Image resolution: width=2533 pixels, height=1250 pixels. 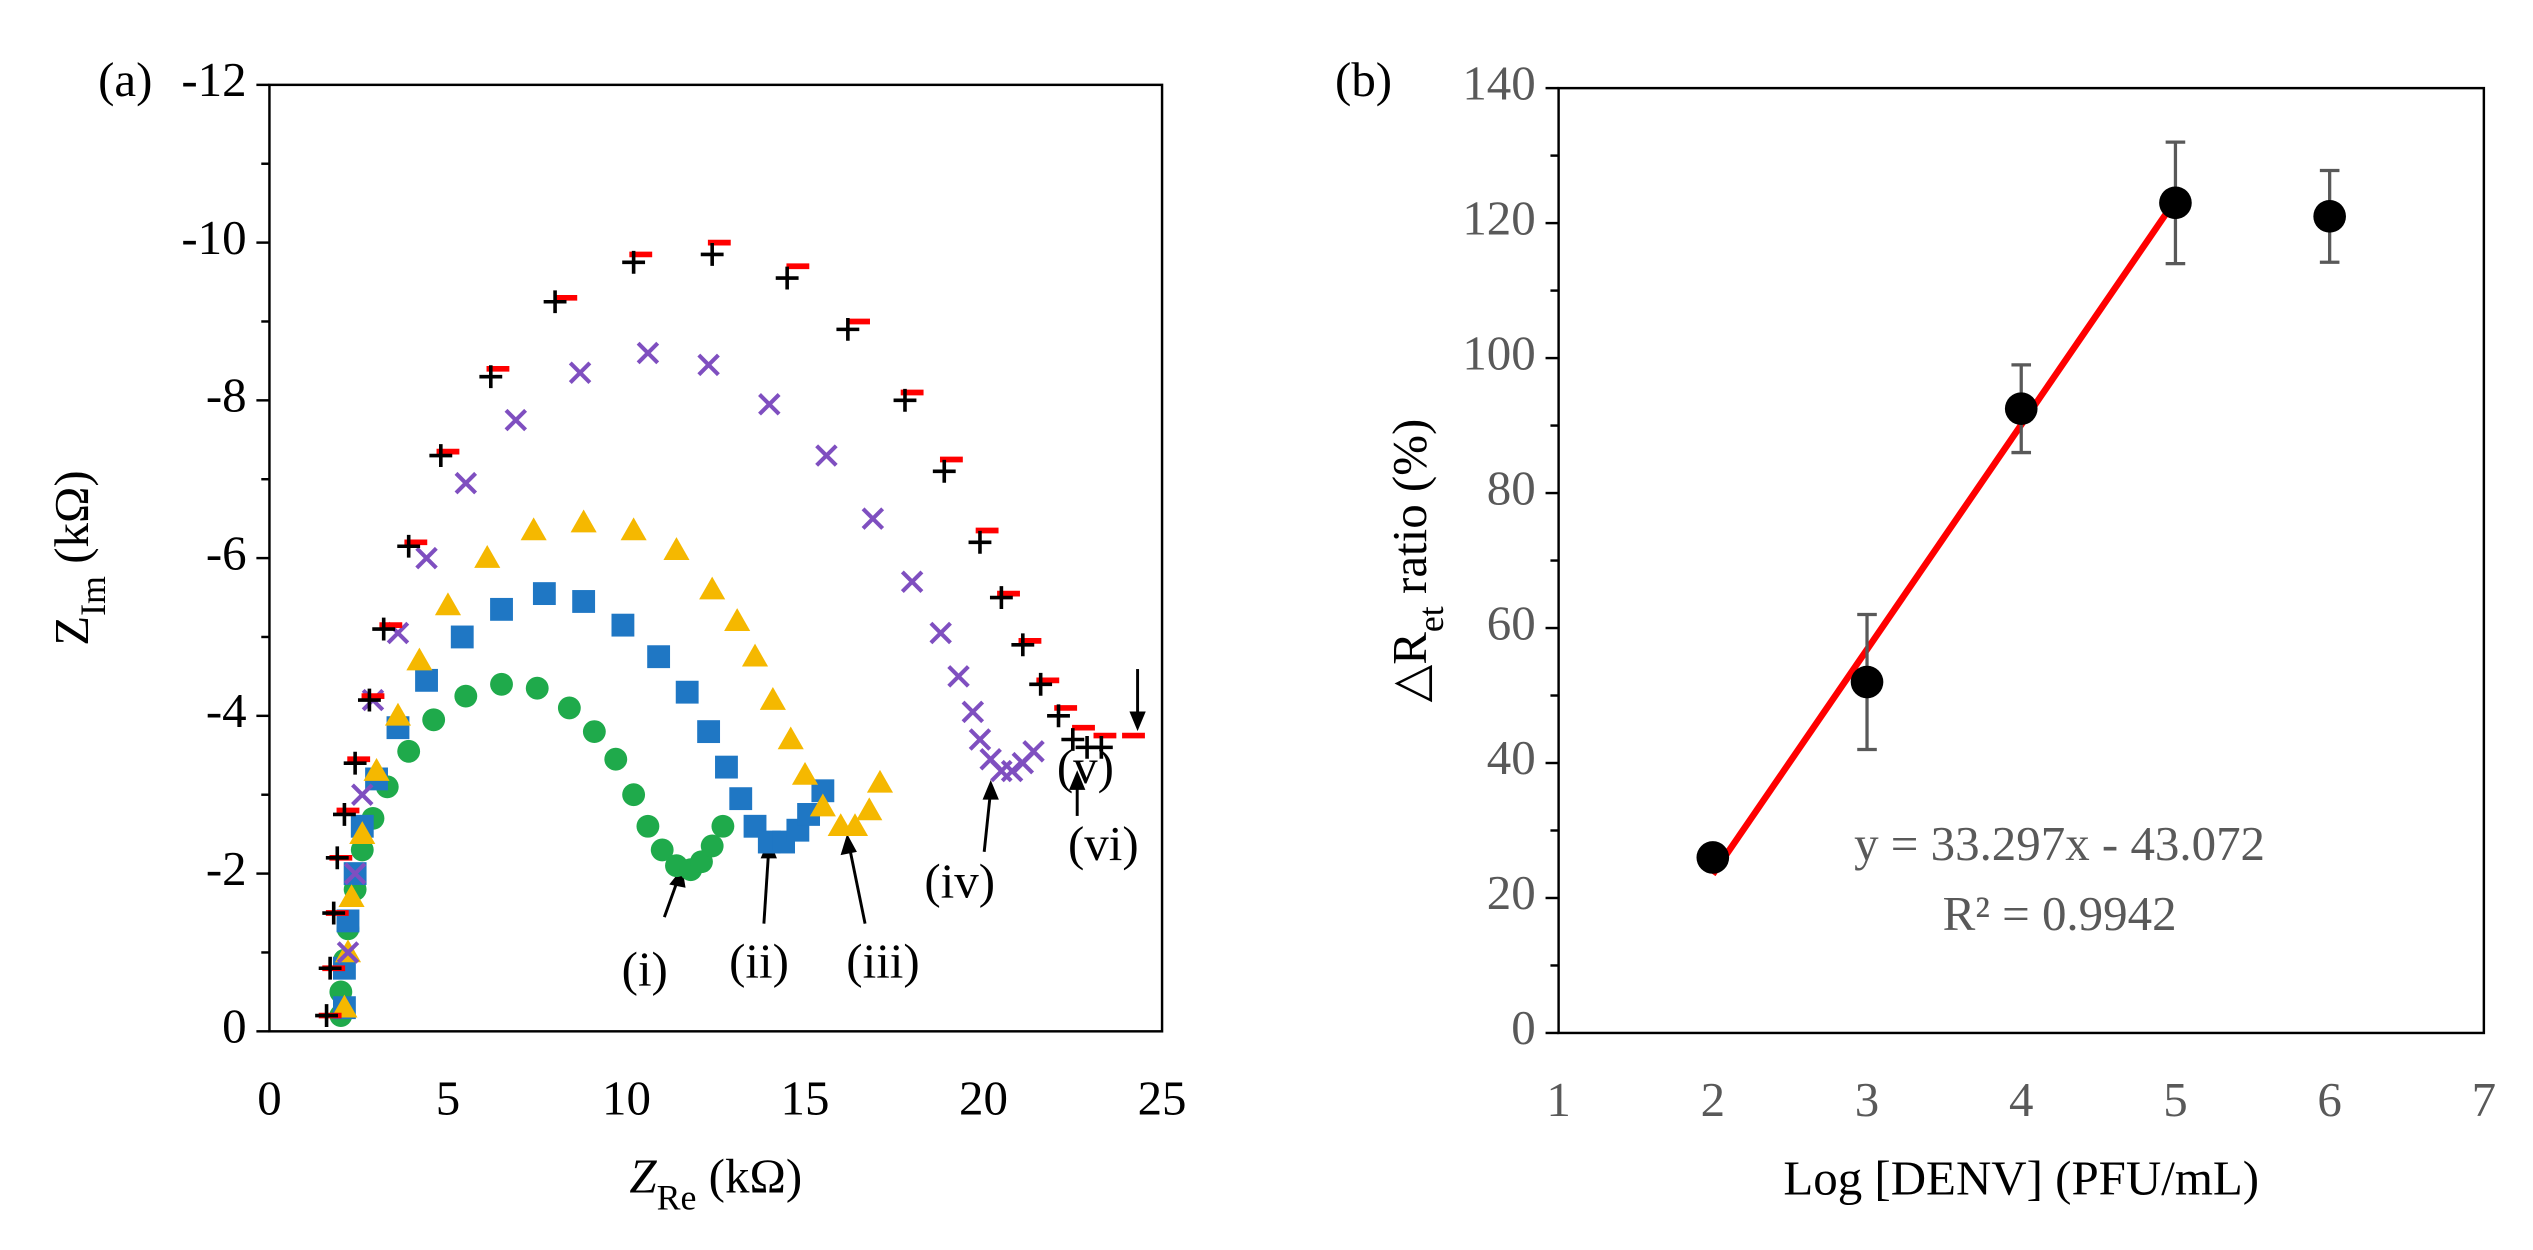 I want to click on axis-label: △Ret ratio (%), so click(x=1416, y=561).